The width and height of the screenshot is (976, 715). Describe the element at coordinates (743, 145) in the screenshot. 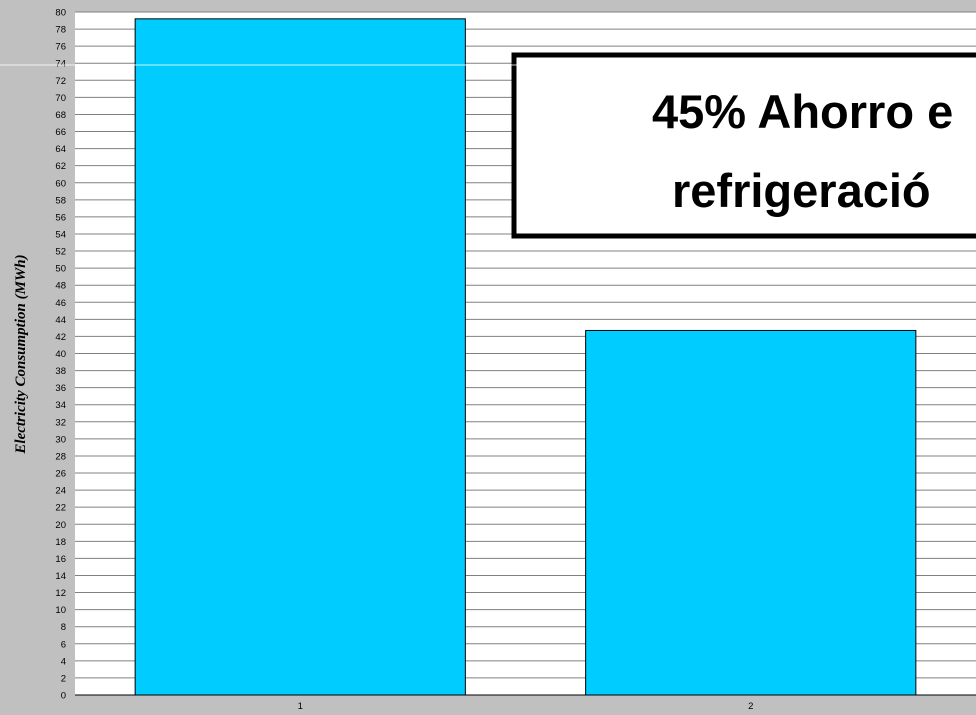

I see `callout-box: 45% Ahorro e refrigeració` at that location.